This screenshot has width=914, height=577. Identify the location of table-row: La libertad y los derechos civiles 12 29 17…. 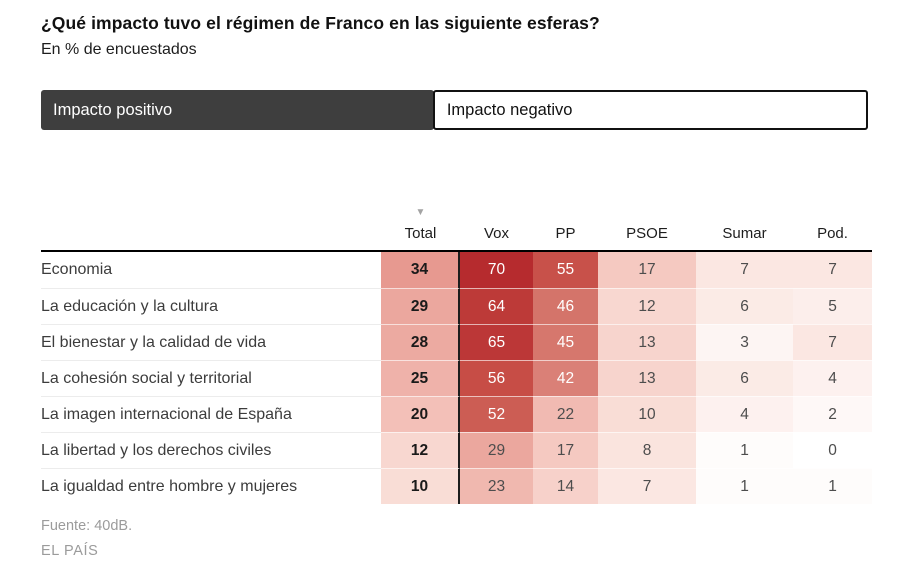
(456, 450).